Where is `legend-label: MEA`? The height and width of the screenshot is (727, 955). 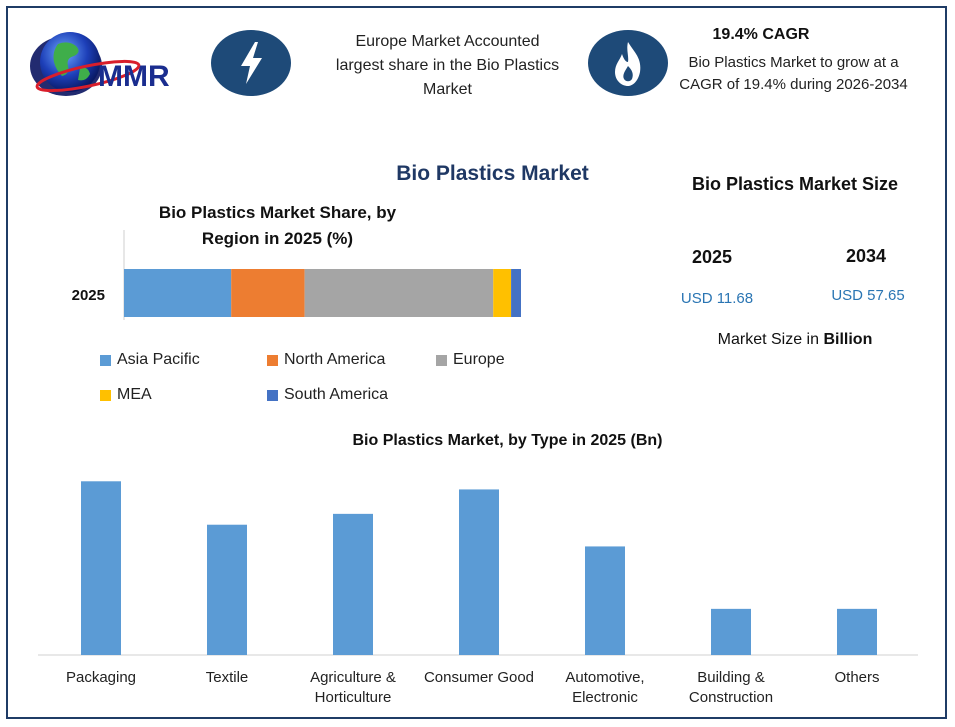 legend-label: MEA is located at coordinates (134, 394).